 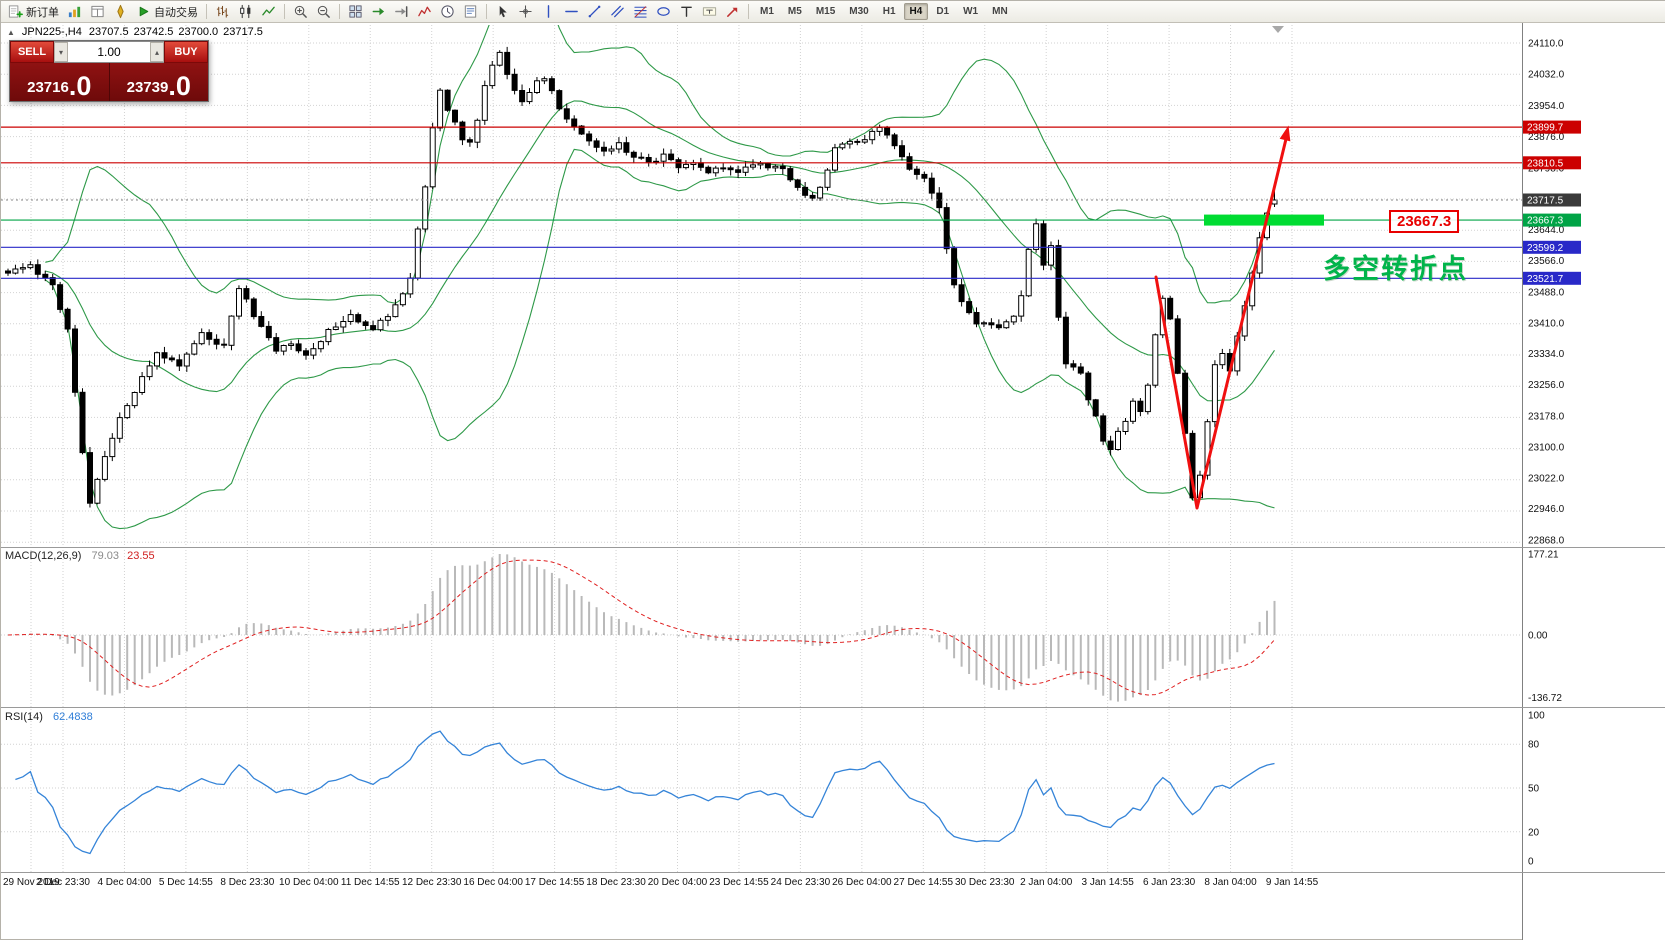 What do you see at coordinates (159, 82) in the screenshot?
I see `buy-price-display: 23739.0` at bounding box center [159, 82].